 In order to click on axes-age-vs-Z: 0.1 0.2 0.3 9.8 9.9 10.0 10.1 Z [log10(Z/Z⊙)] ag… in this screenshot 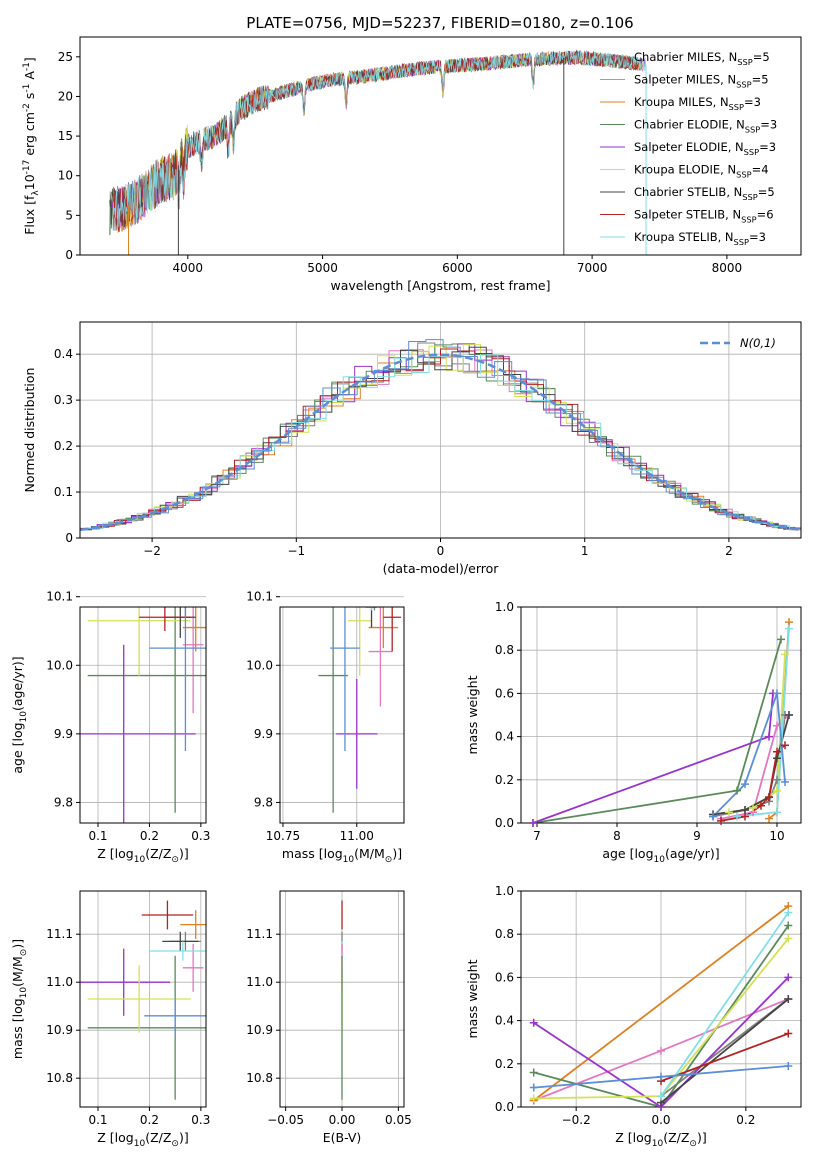, I will do `click(110, 727)`.